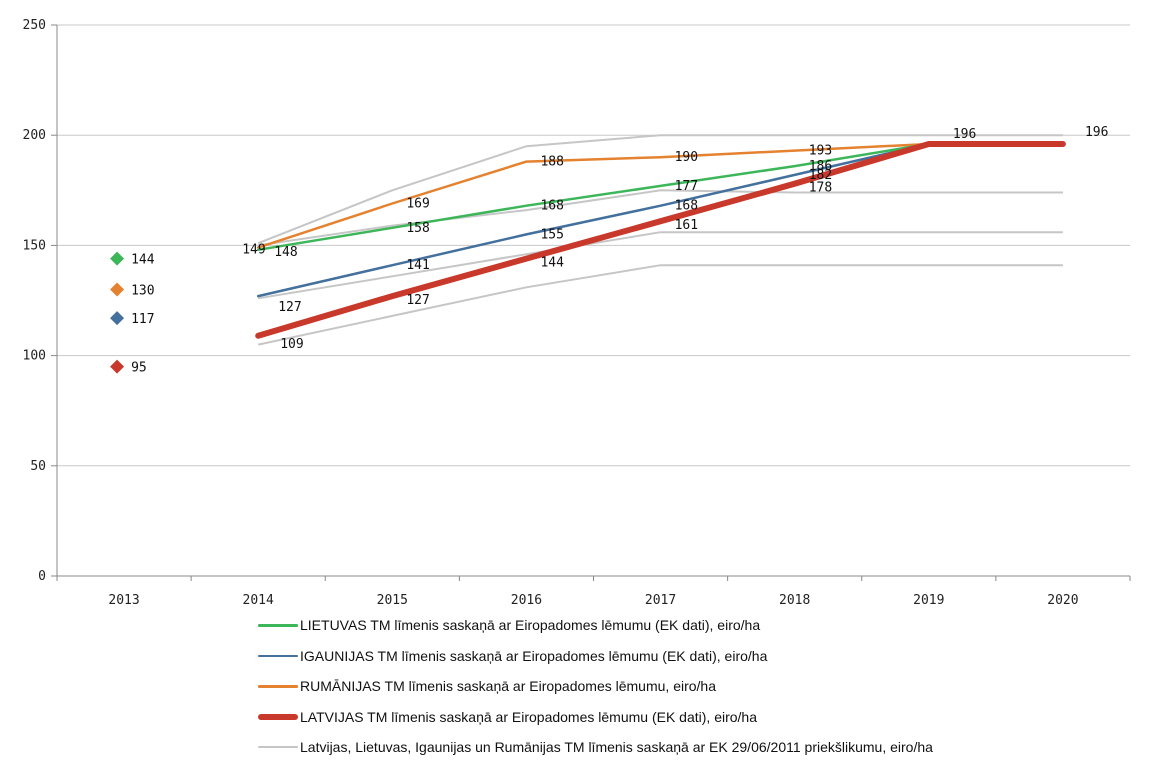 The width and height of the screenshot is (1154, 763). What do you see at coordinates (1062, 600) in the screenshot?
I see `x-tick-label: 2020` at bounding box center [1062, 600].